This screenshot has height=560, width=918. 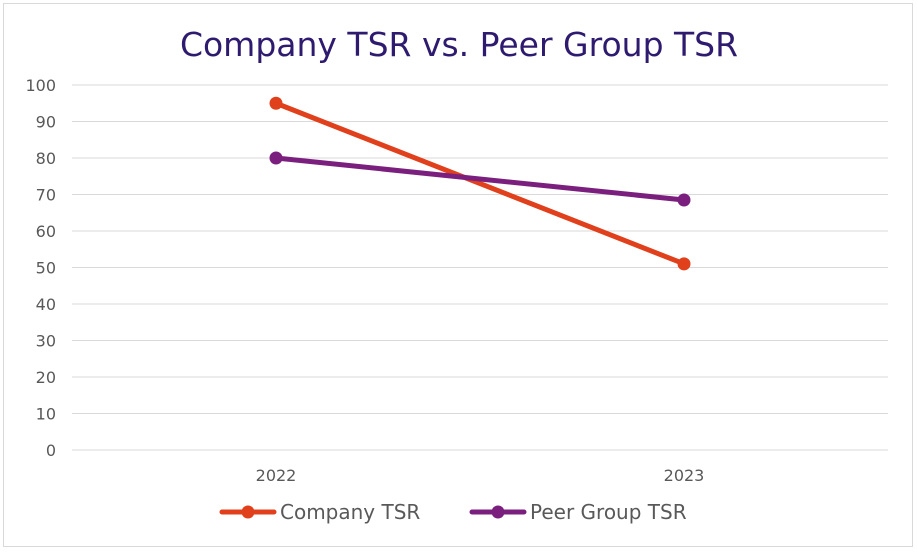 What do you see at coordinates (46, 377) in the screenshot?
I see `y-tick-label: 20` at bounding box center [46, 377].